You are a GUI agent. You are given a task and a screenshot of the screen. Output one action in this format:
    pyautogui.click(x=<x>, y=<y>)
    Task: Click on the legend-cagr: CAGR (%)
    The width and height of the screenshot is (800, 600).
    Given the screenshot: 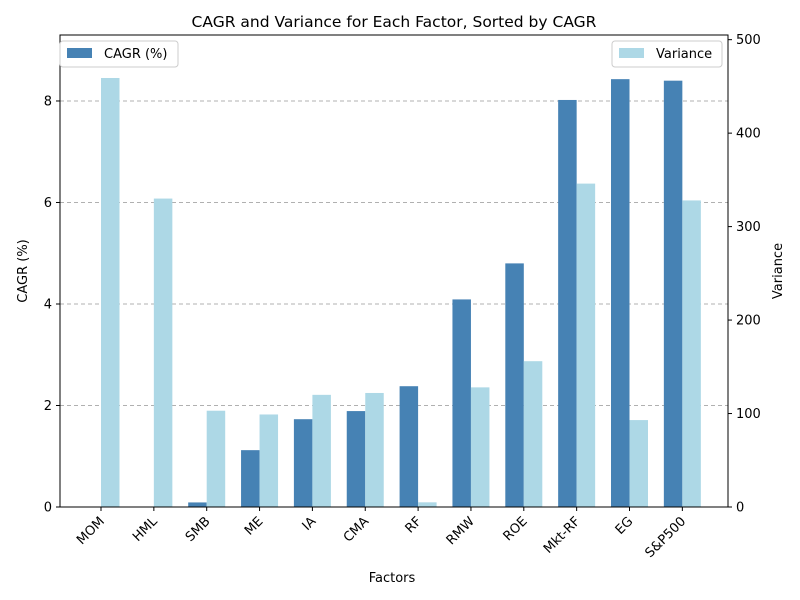 What is the action you would take?
    pyautogui.click(x=119, y=54)
    